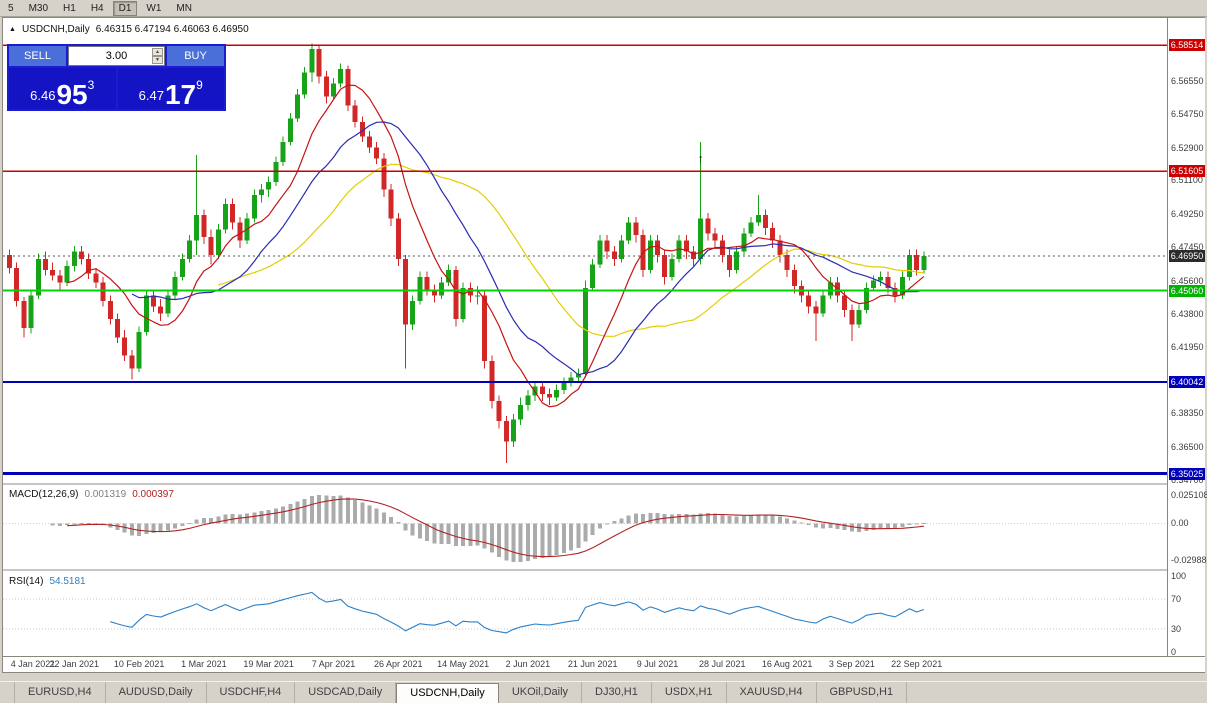 Image resolution: width=1207 pixels, height=703 pixels. I want to click on timeframe-button-m30: M30, so click(38, 8).